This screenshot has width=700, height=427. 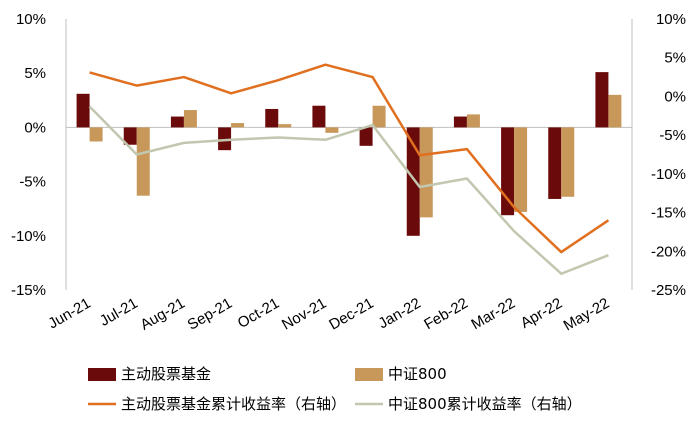 What do you see at coordinates (32, 182) in the screenshot?
I see `left-tick-label: -5%` at bounding box center [32, 182].